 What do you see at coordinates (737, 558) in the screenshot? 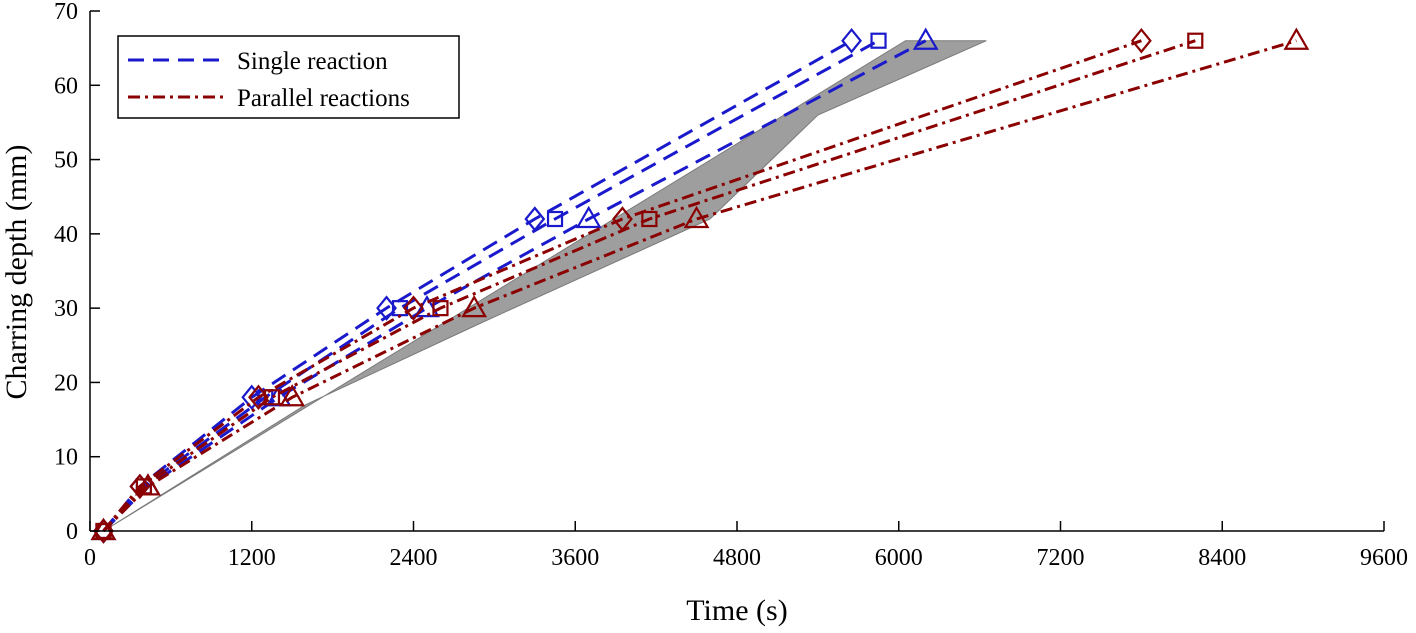
I see `x-tick-label: 4800` at bounding box center [737, 558].